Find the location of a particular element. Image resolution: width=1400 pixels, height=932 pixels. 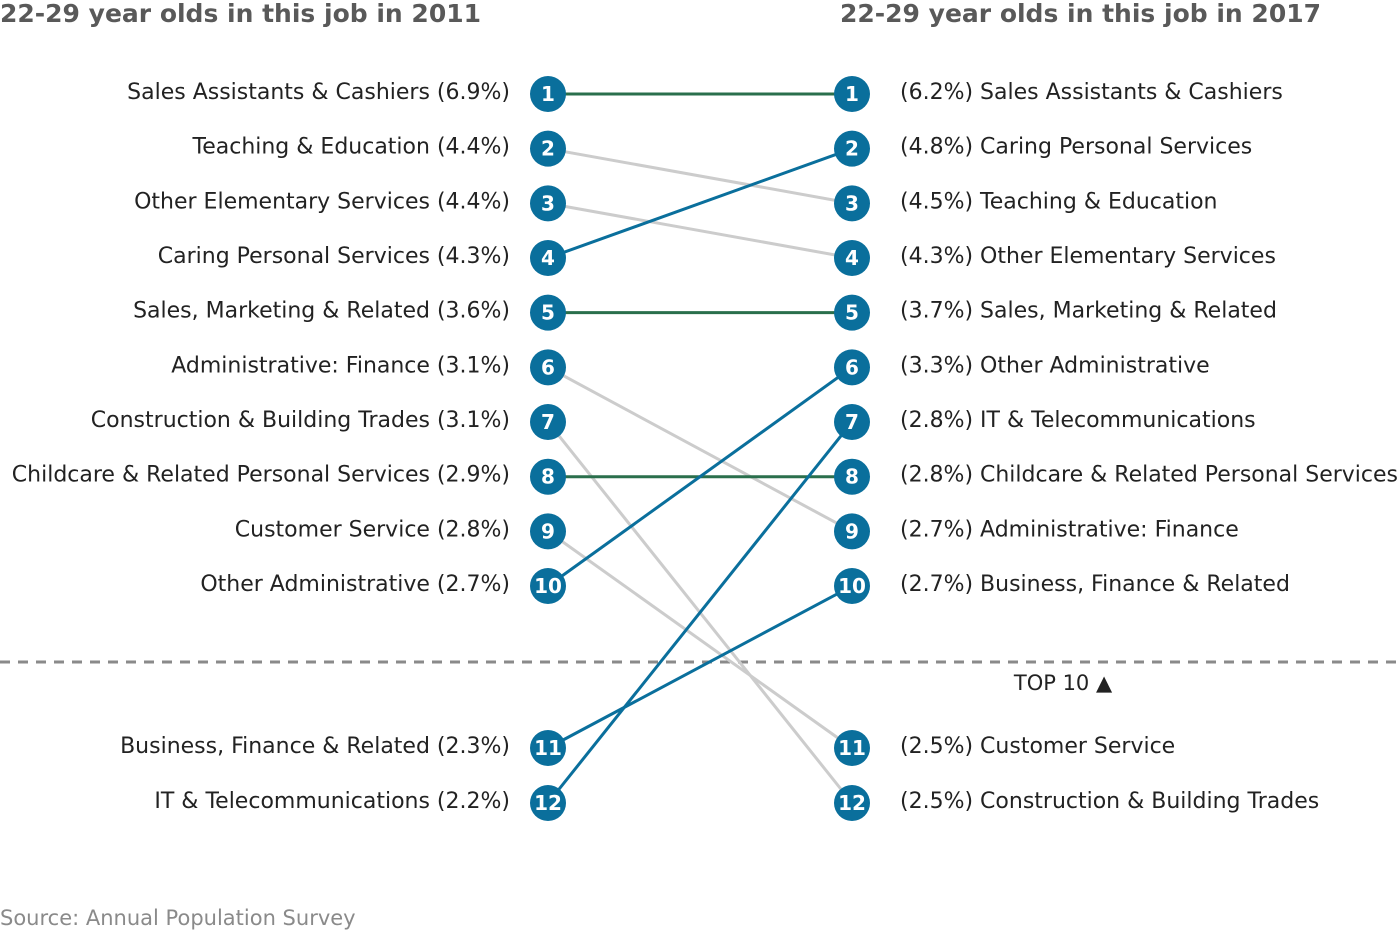

right-rank-number: 4 is located at coordinates (852, 258).